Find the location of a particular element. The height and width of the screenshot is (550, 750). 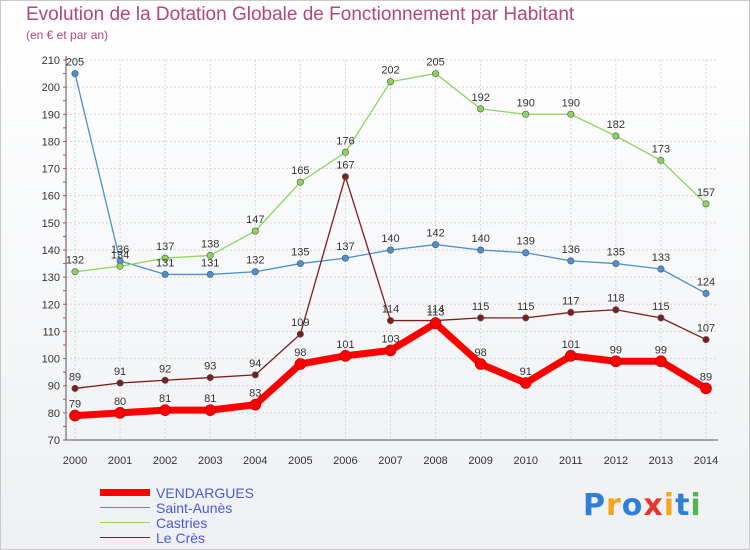

data-label-castries: 157 is located at coordinates (706, 193).